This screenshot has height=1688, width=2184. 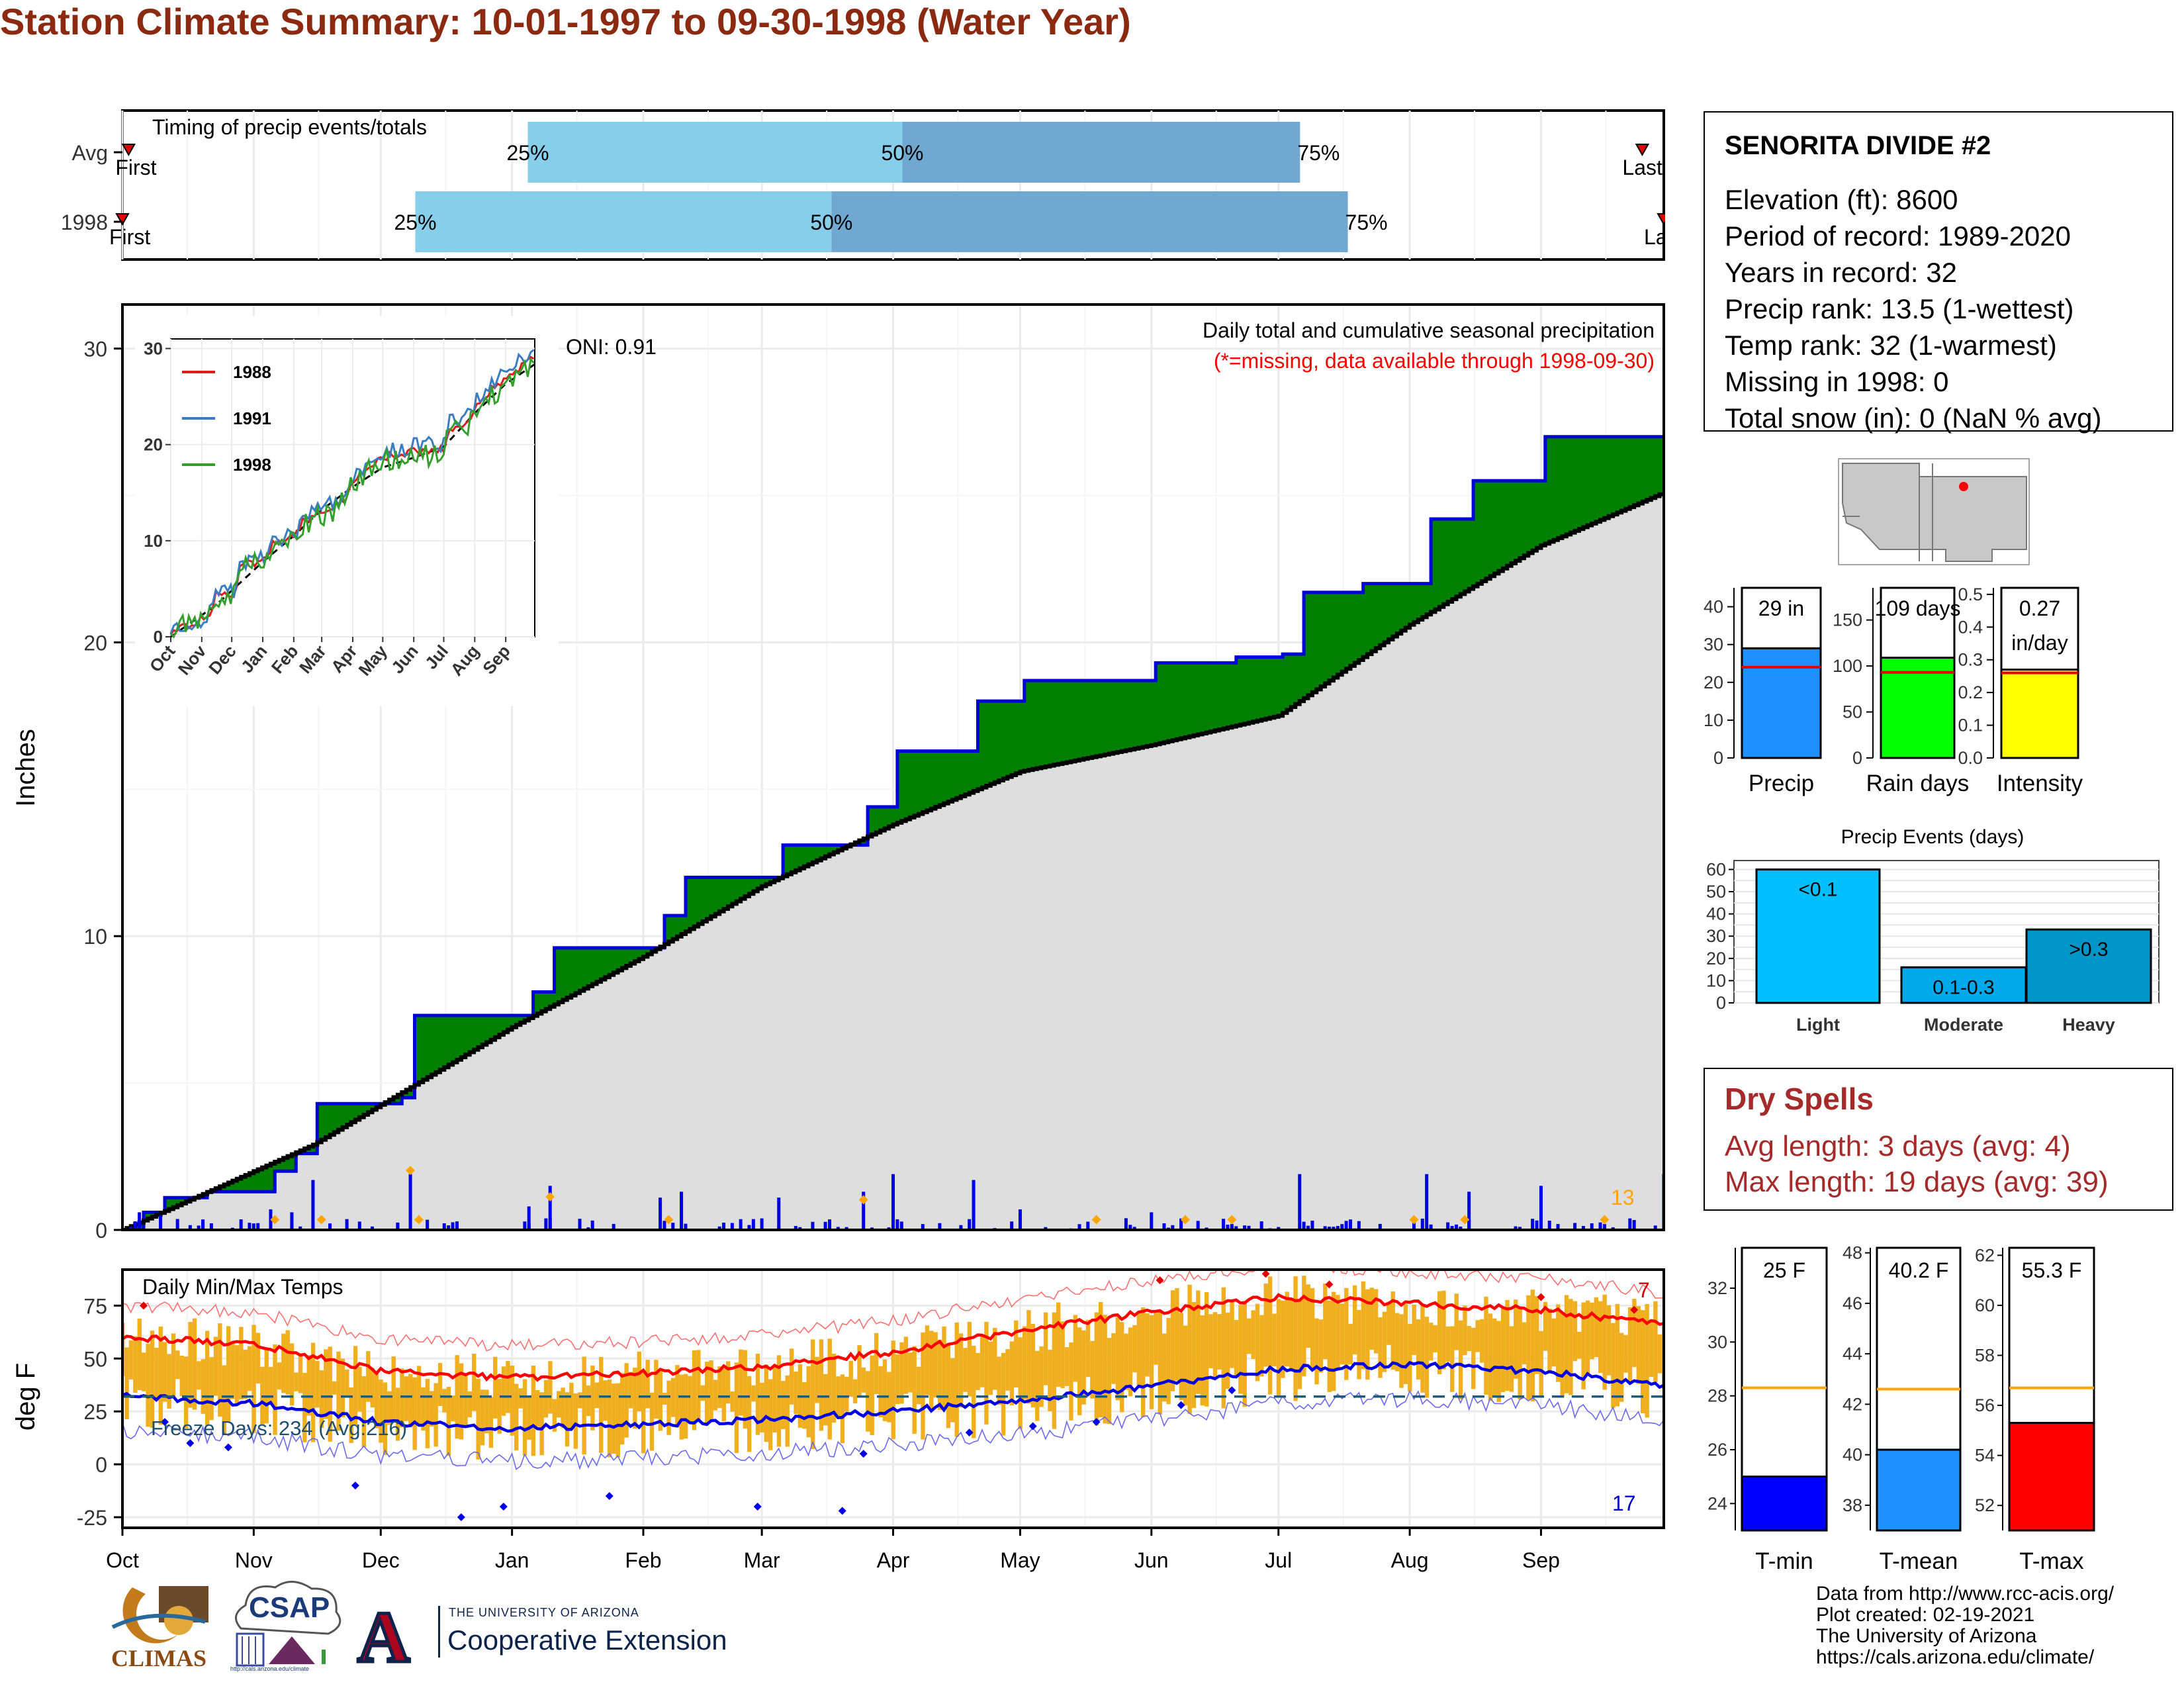 I want to click on station-line: Temp rank: 32 (1-warmest), so click(x=1891, y=345).